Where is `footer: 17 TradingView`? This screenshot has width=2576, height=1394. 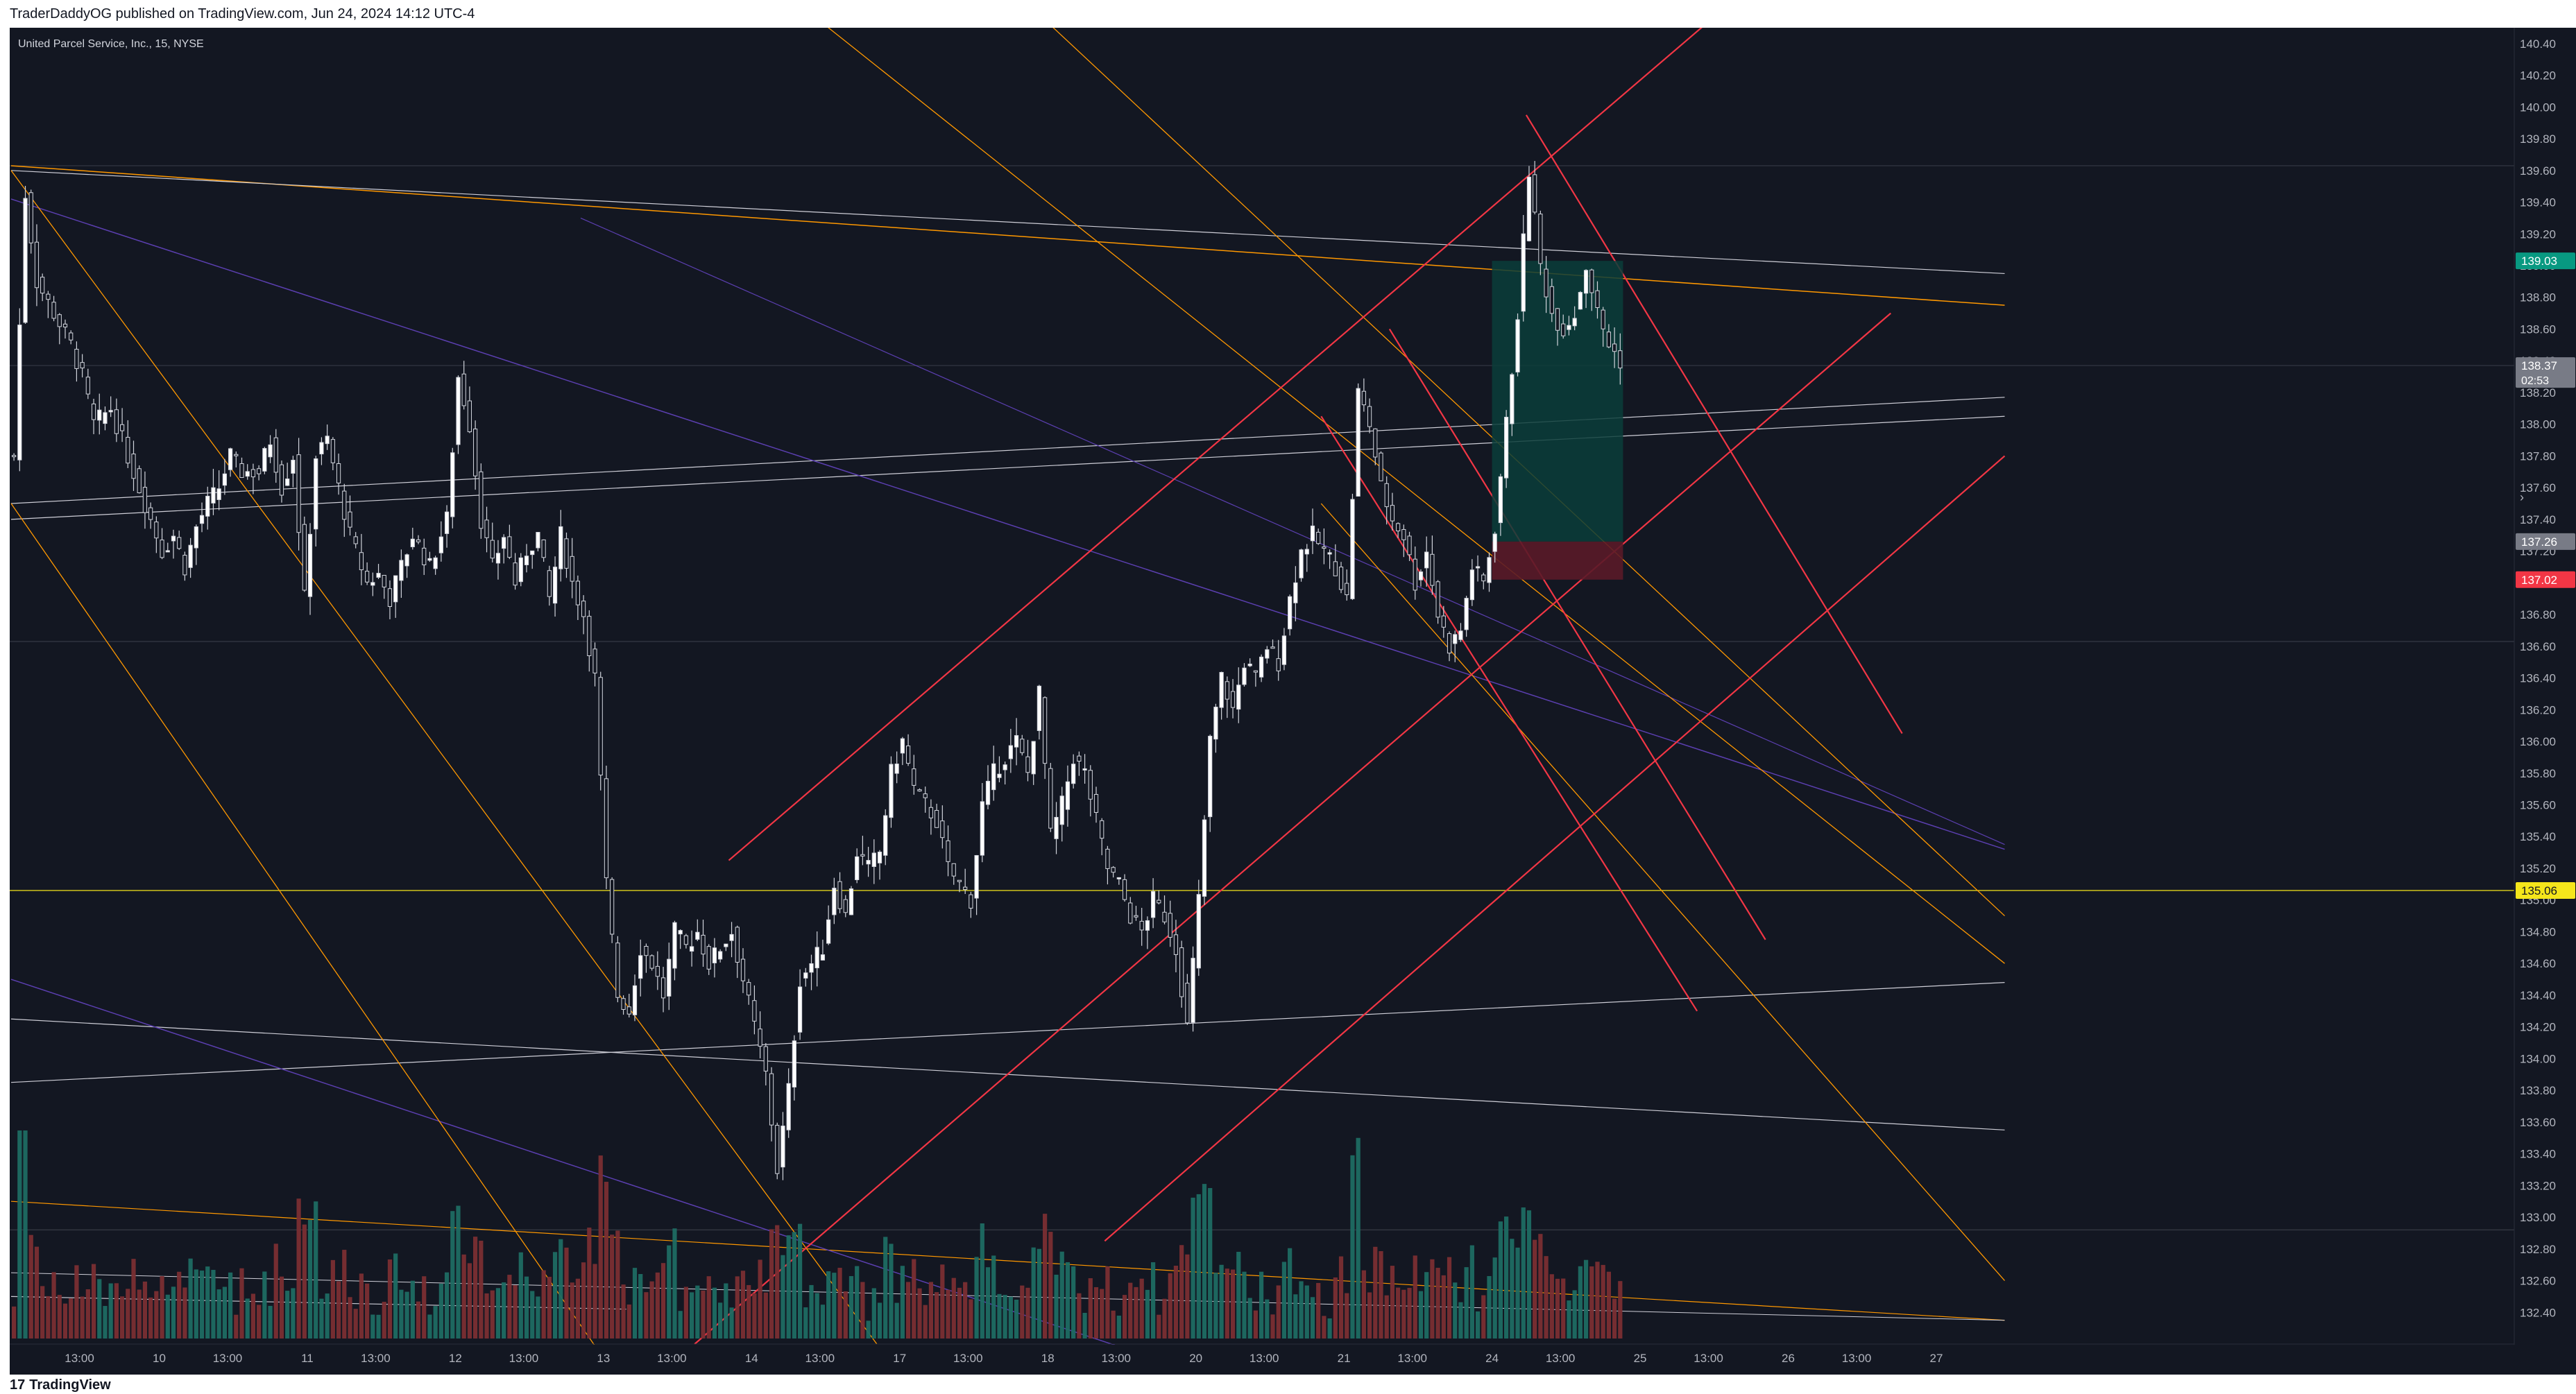 footer: 17 TradingView is located at coordinates (1288, 1384).